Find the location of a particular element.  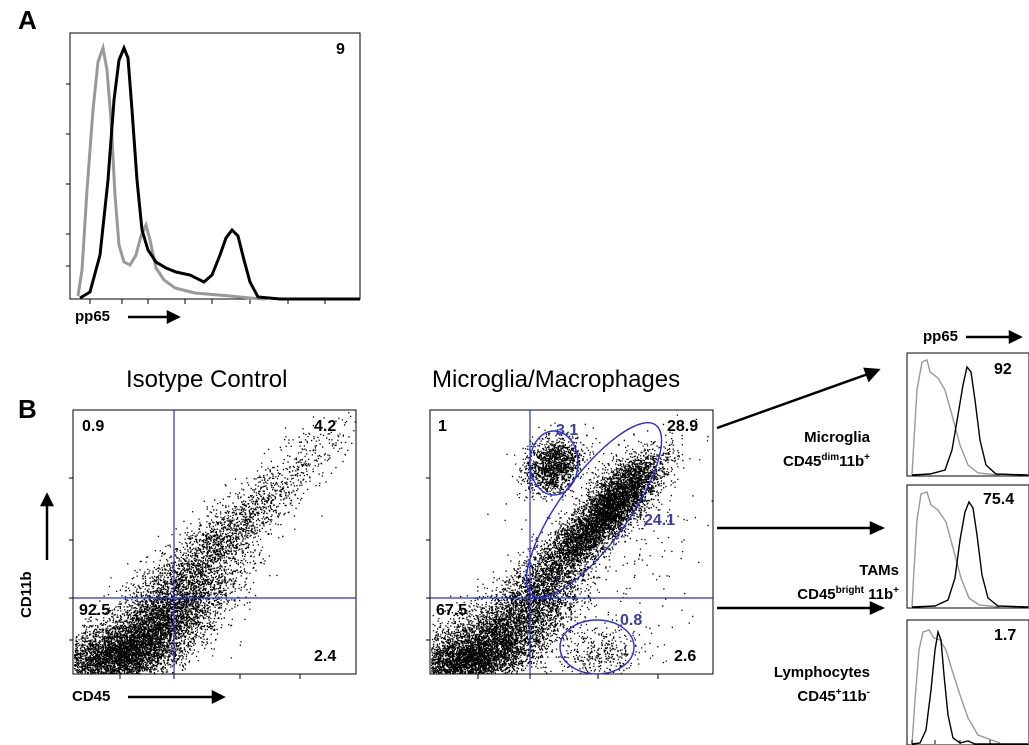

microglia-name: Microglia is located at coordinates (837, 437).